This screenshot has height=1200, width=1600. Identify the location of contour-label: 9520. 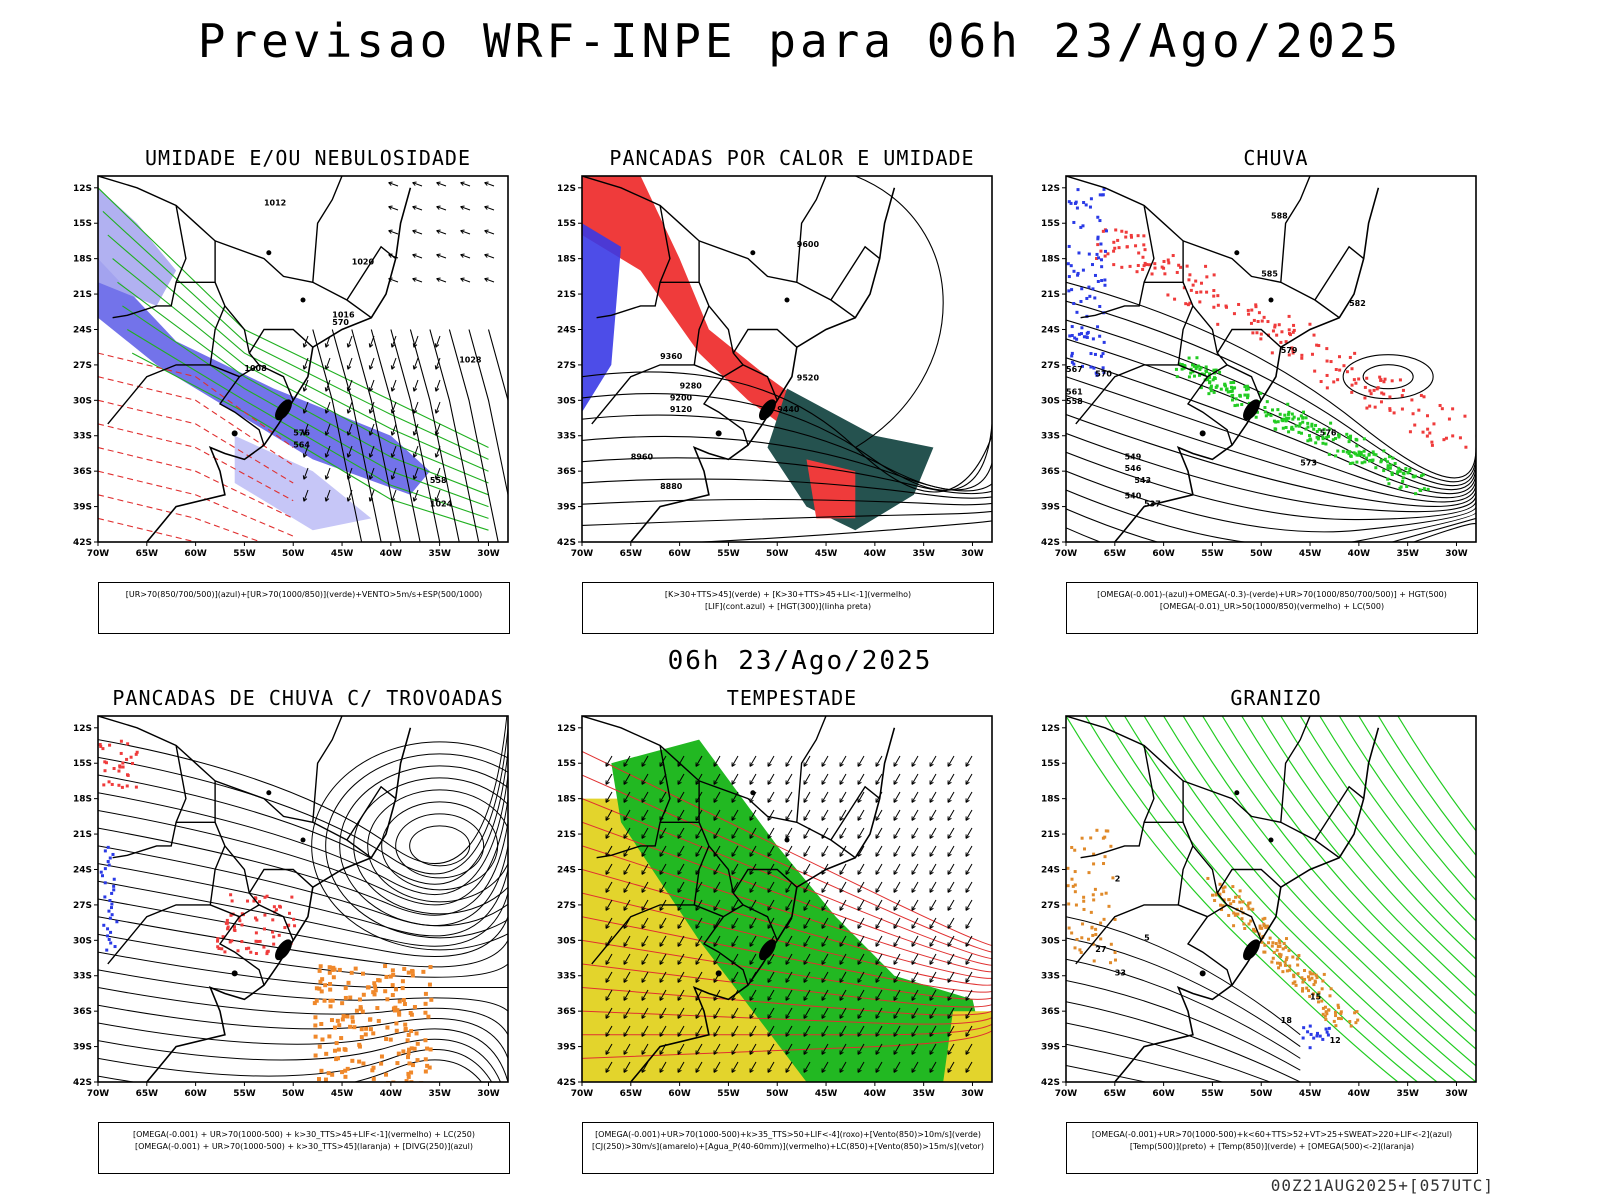
(808, 377).